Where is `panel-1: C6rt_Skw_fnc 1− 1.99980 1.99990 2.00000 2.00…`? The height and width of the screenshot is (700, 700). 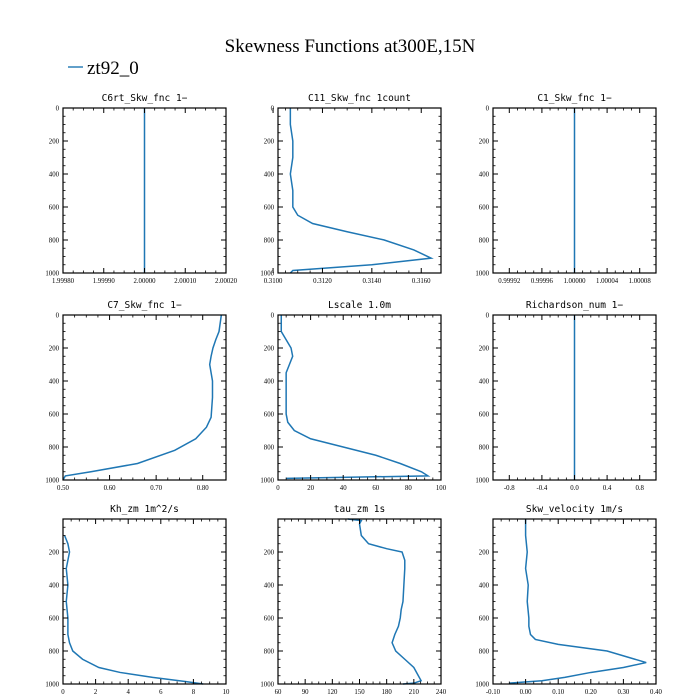 panel-1: C6rt_Skw_fnc 1− 1.99980 1.99990 2.00000 2.00… is located at coordinates (141, 189).